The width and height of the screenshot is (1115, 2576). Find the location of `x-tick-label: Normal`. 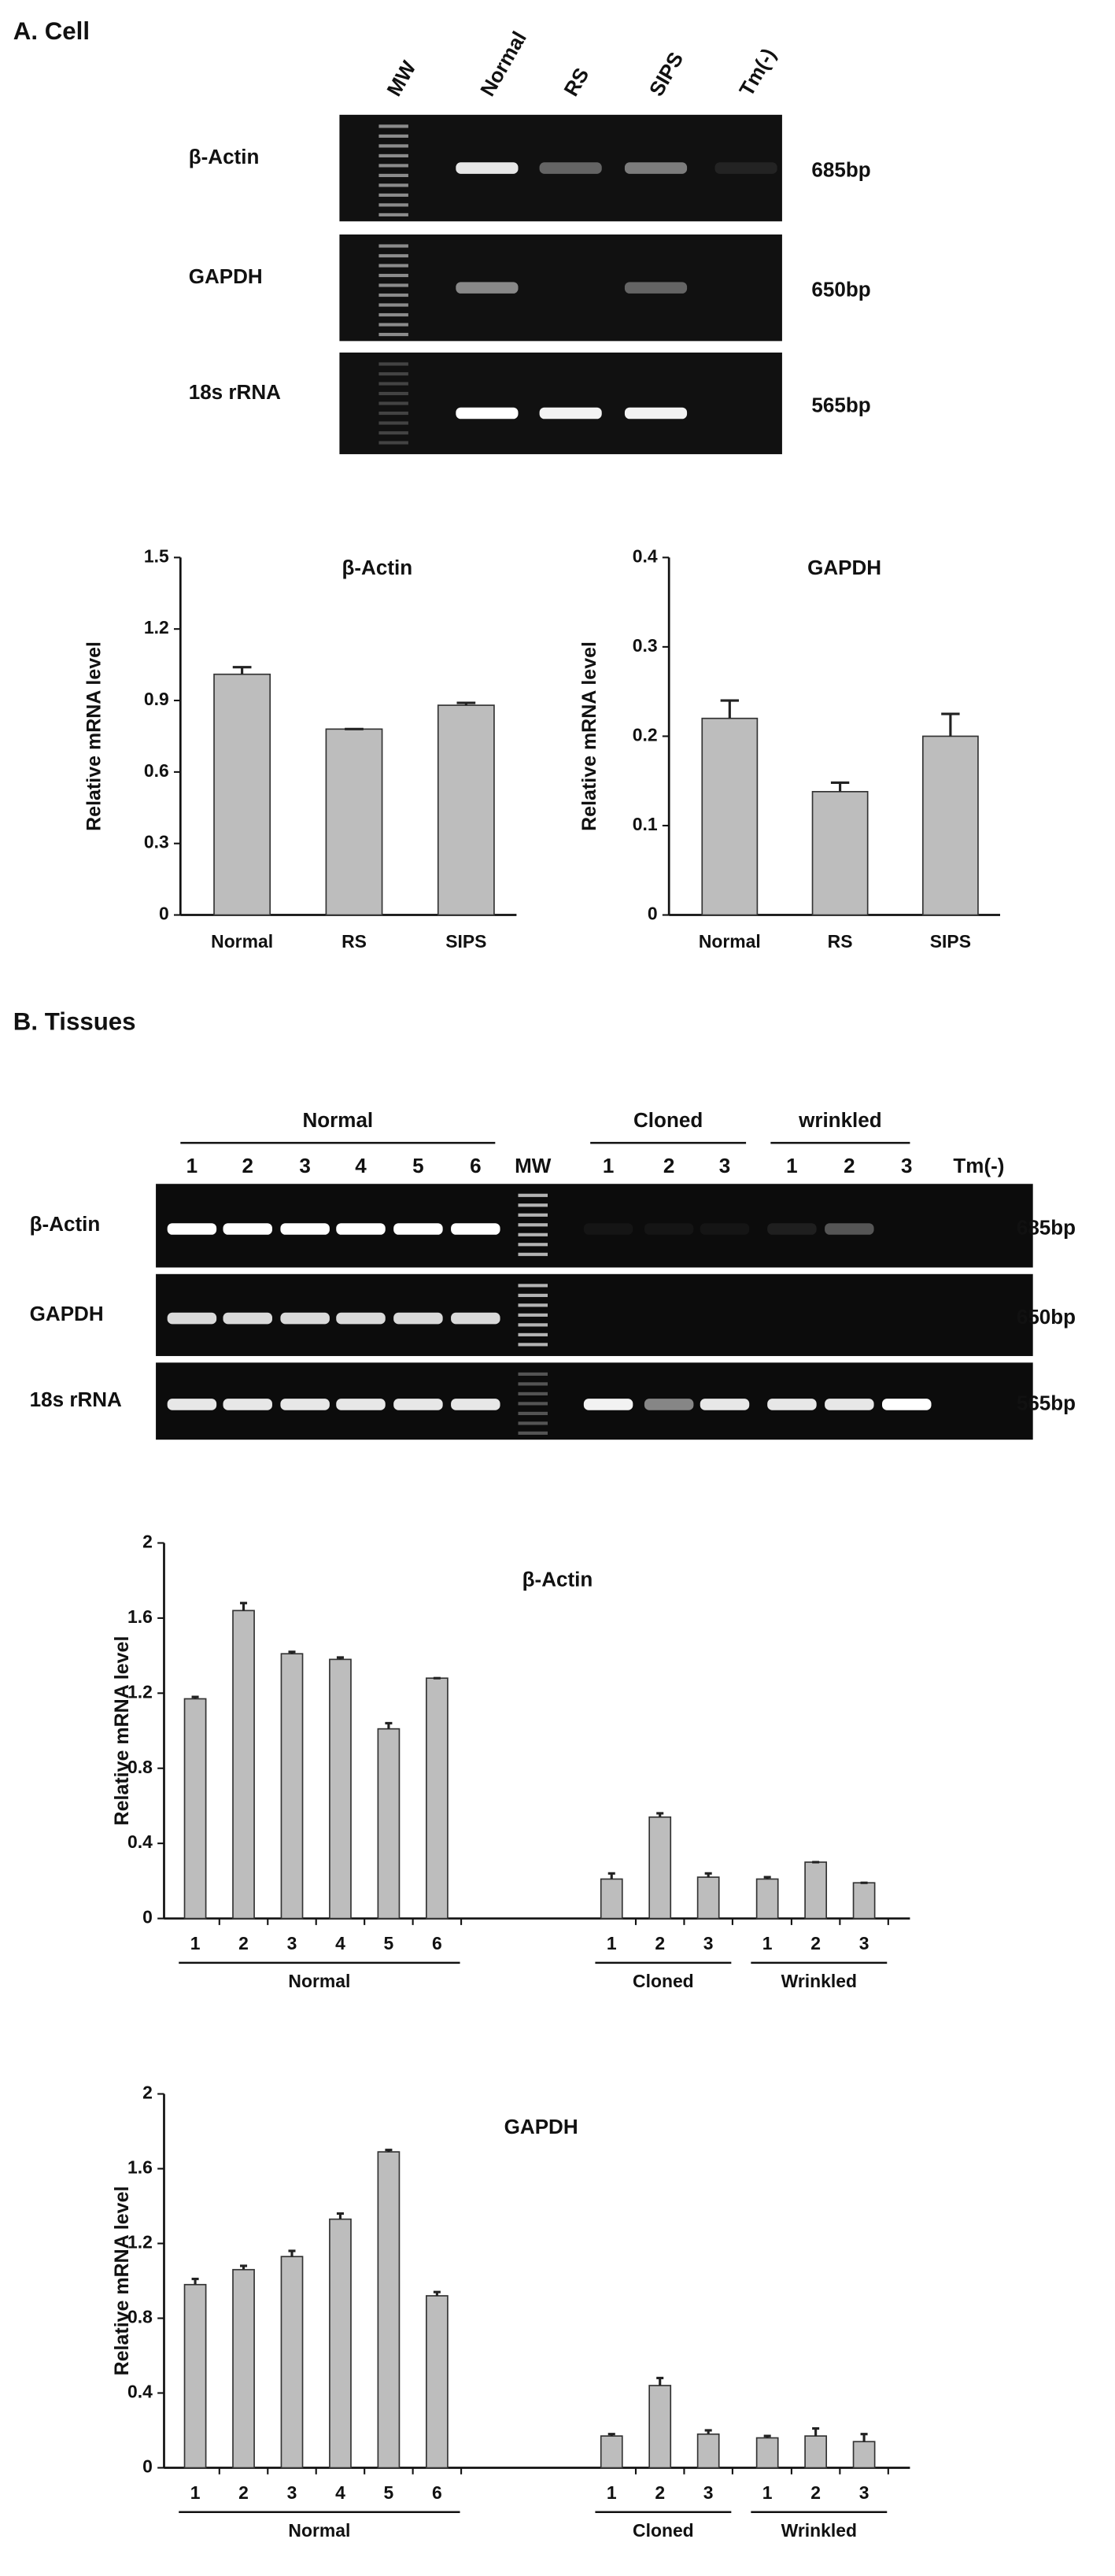

x-tick-label: Normal is located at coordinates (730, 941).